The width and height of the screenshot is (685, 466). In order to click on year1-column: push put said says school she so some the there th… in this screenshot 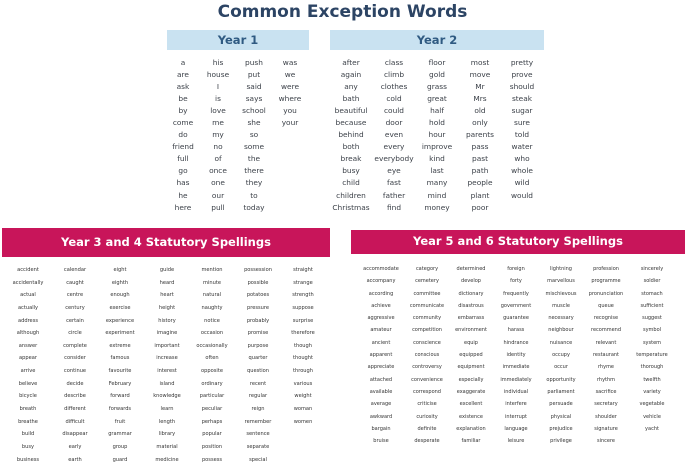, I will do `click(254, 135)`.